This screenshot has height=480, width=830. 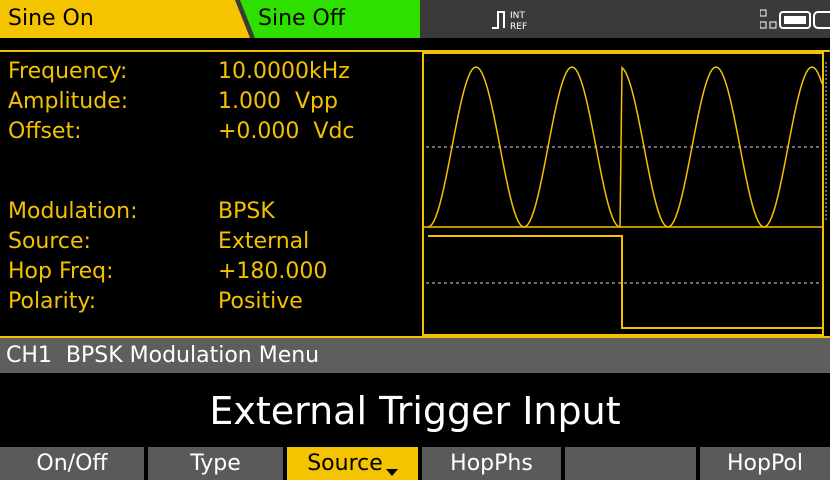 I want to click on param-label: Source:, so click(x=49, y=241).